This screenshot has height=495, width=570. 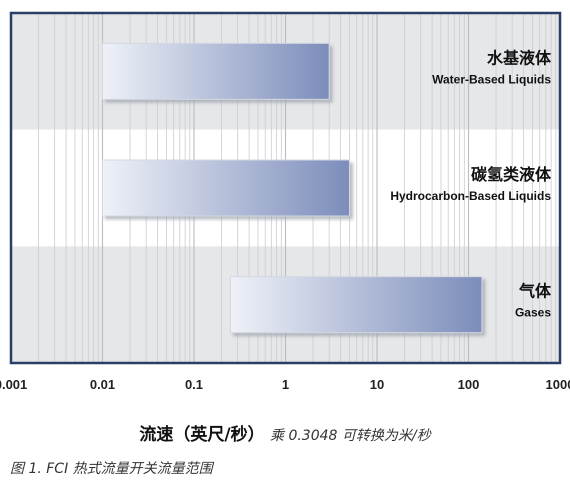 What do you see at coordinates (511, 174) in the screenshot?
I see `category-label-cn: 碳氢类液体` at bounding box center [511, 174].